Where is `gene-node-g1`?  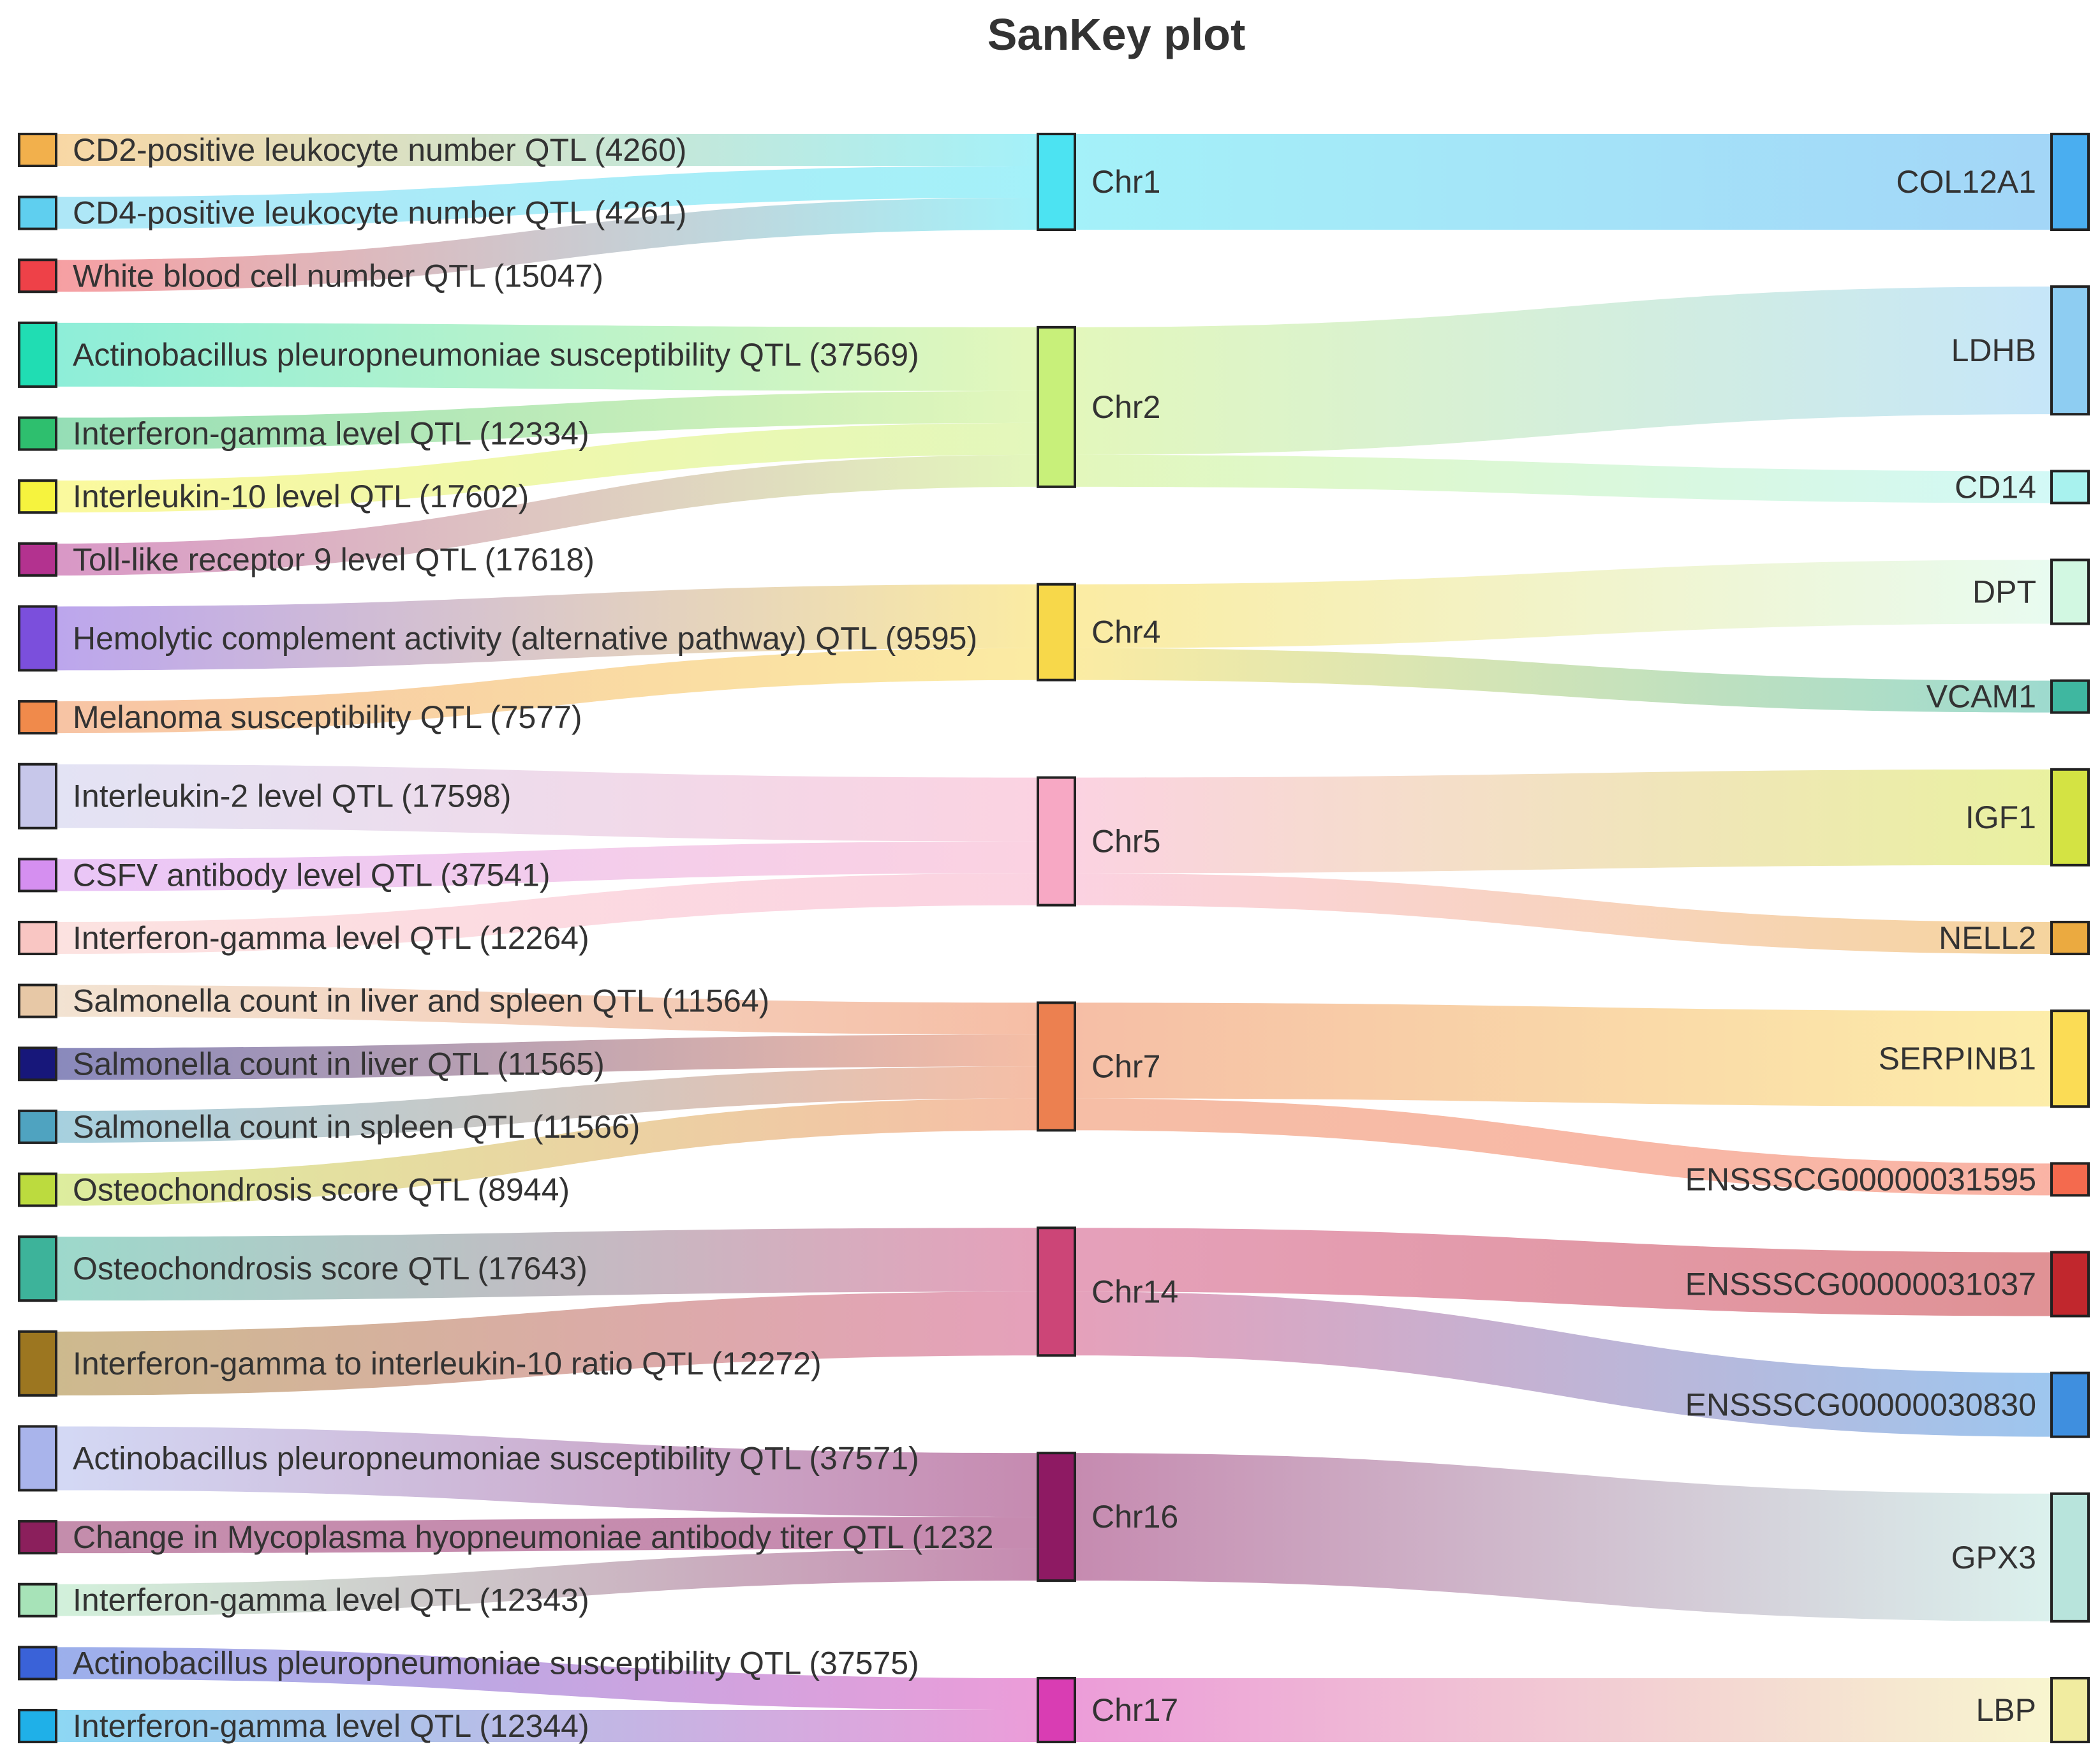
gene-node-g1 is located at coordinates (2070, 182).